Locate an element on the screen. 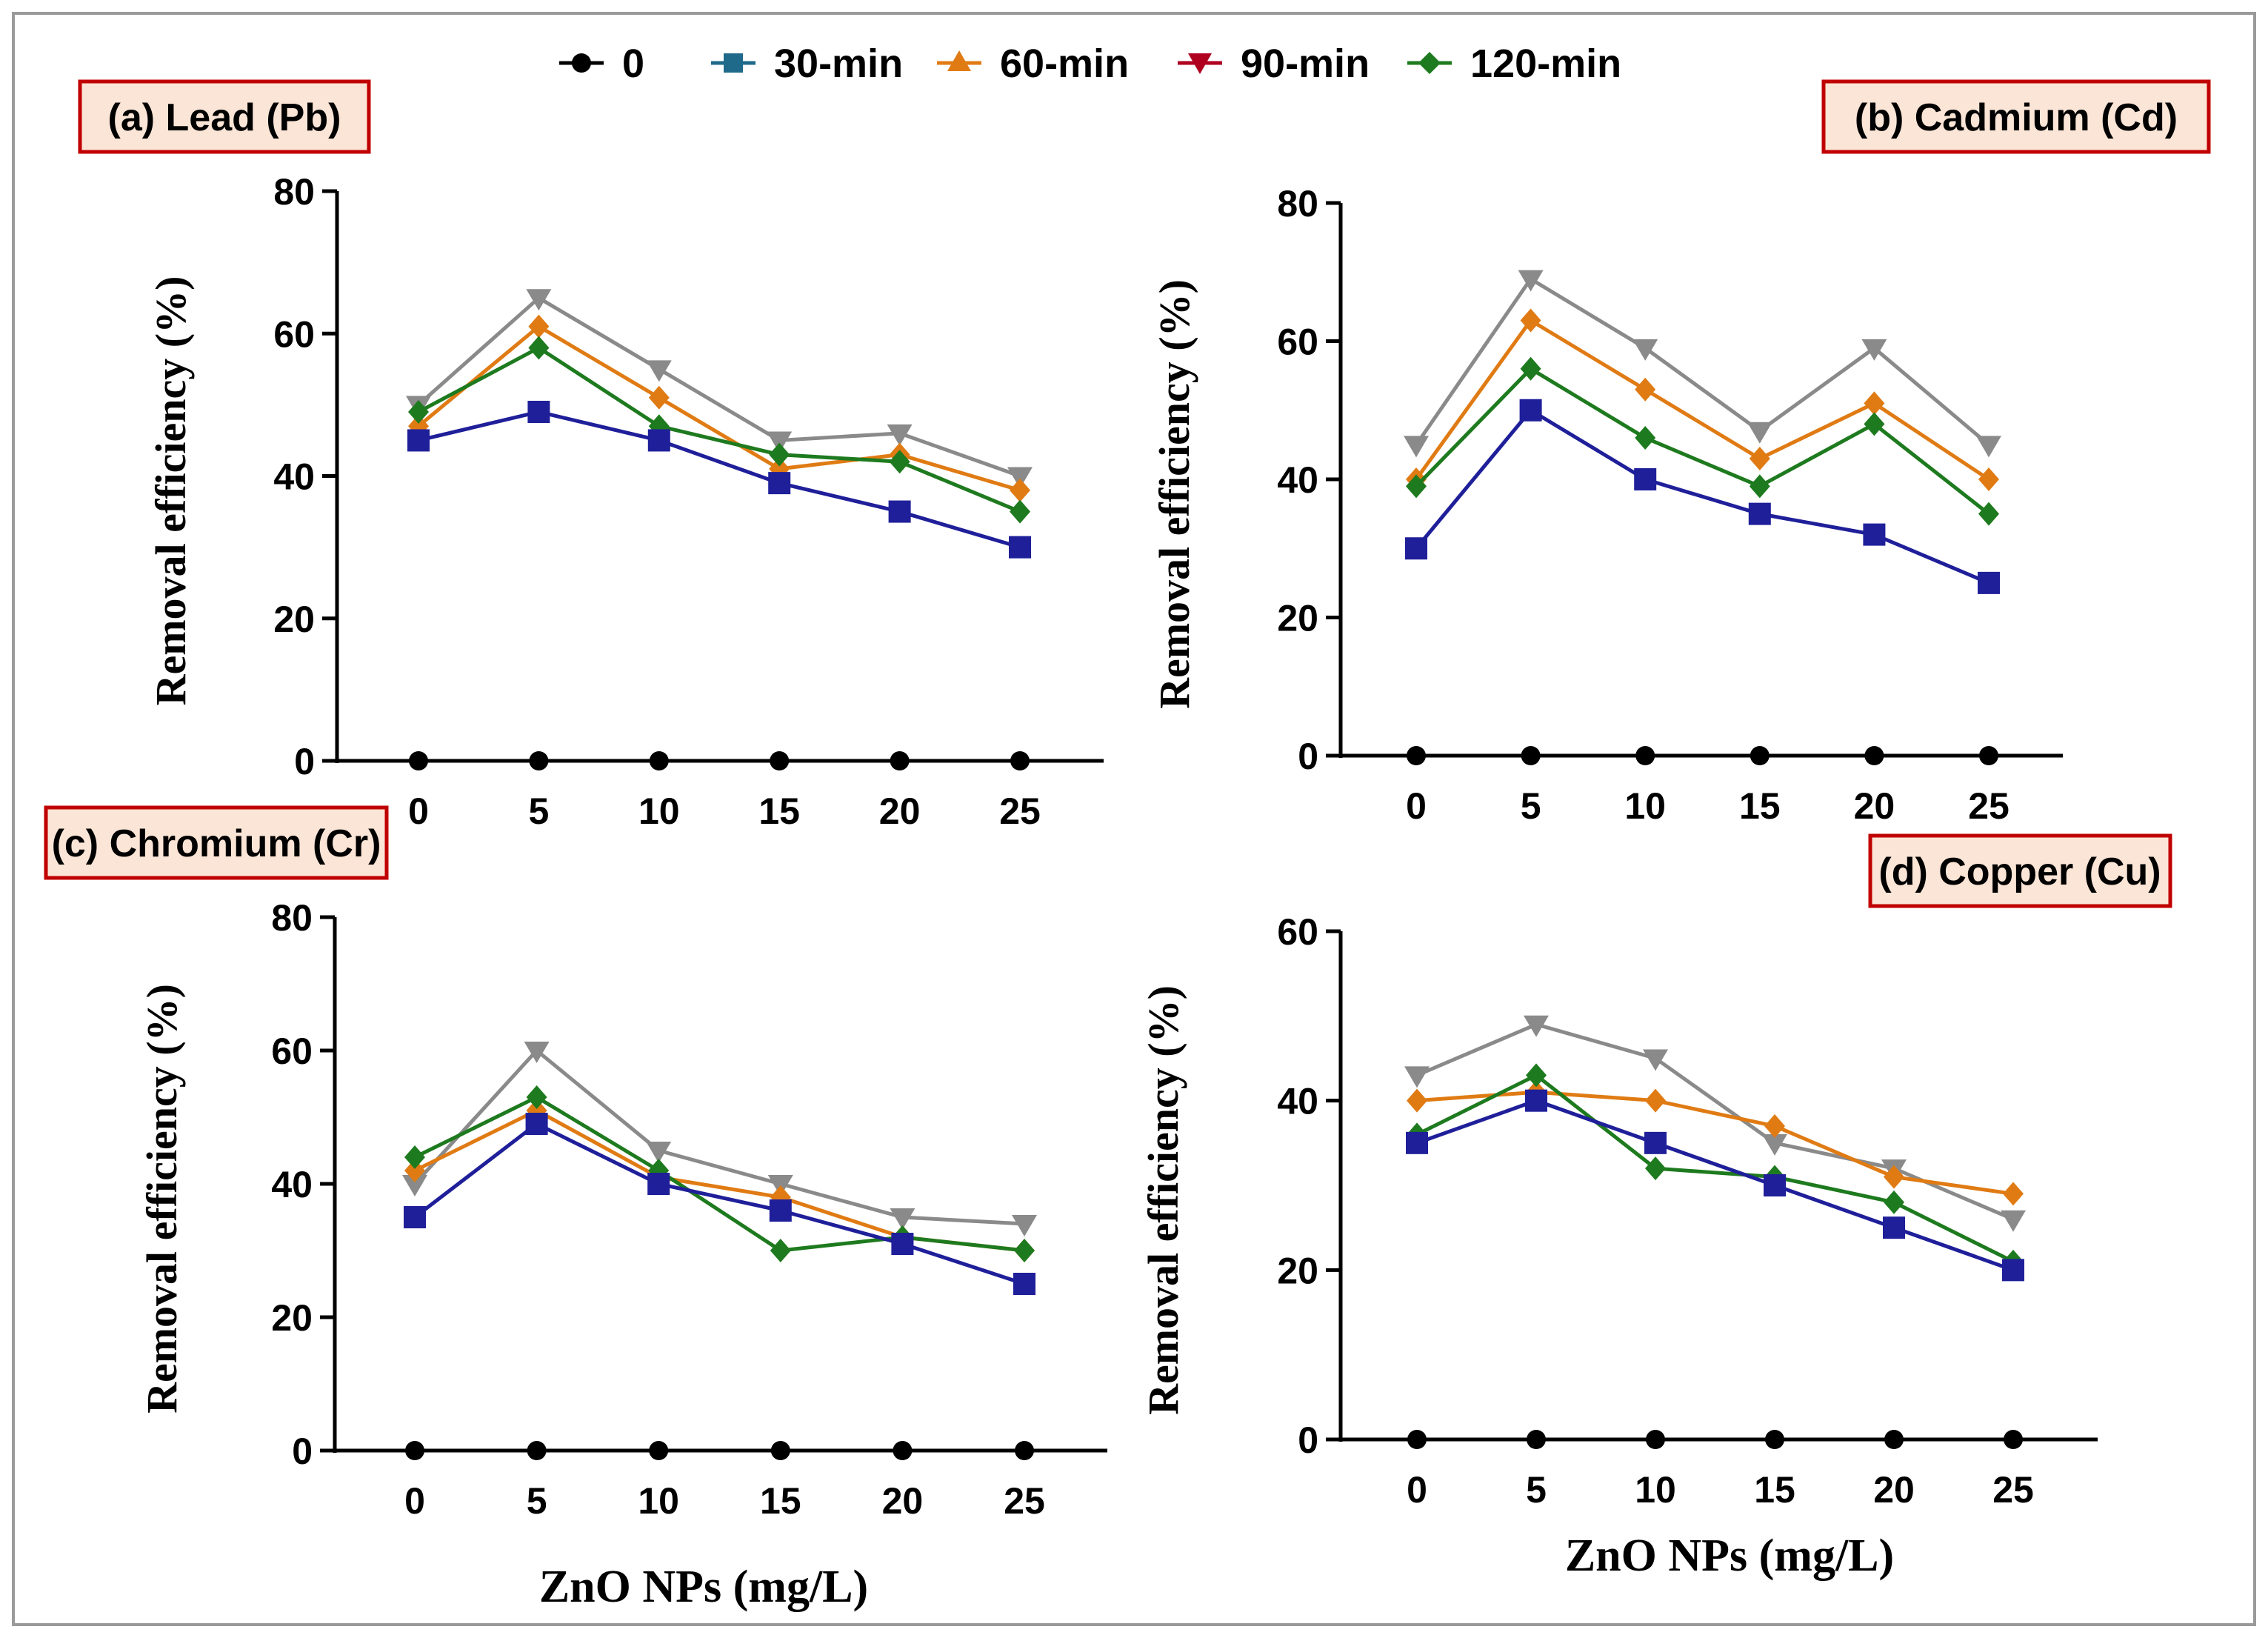  legend: 0 30-min 60-min 90-min 120-min is located at coordinates (1090, 63).